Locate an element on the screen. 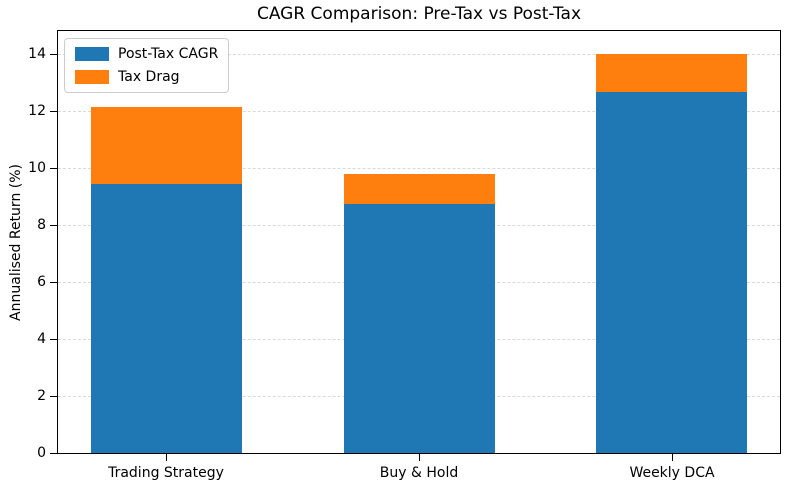 This screenshot has height=490, width=790. legend-label: Tax Drag is located at coordinates (149, 77).